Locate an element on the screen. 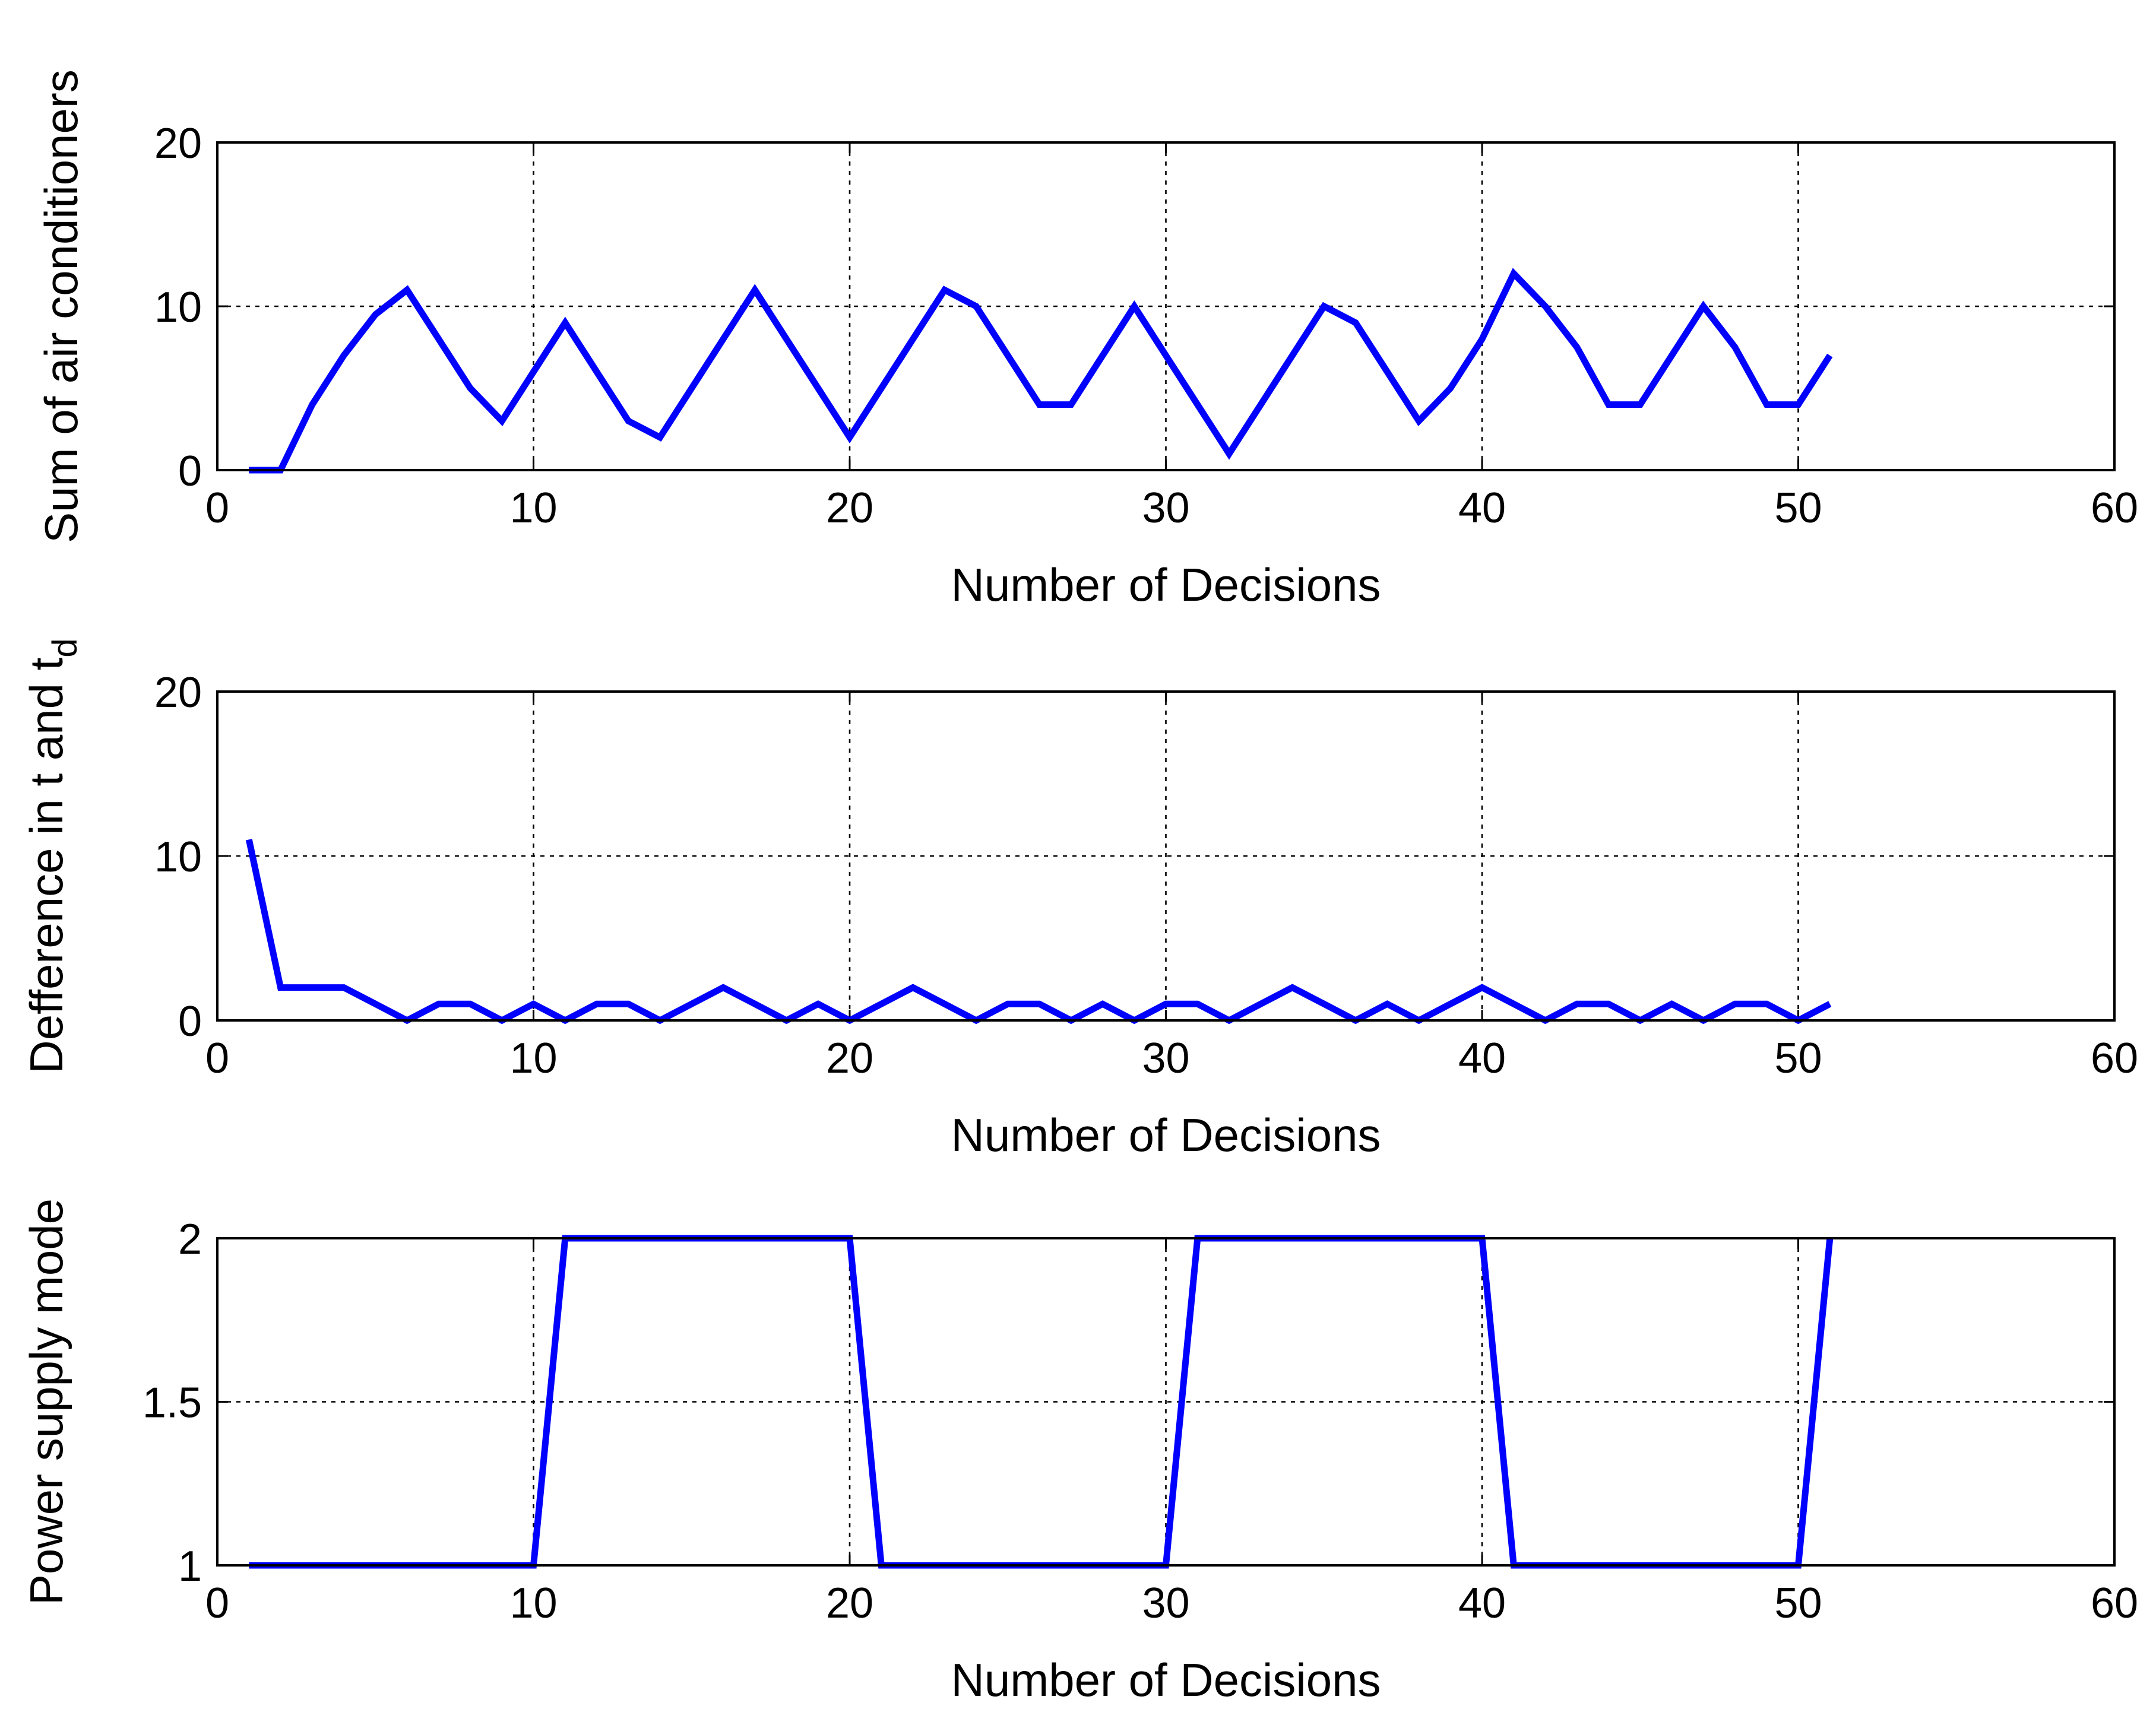 The height and width of the screenshot is (1728, 2156). y-tick-label: 1 is located at coordinates (190, 1566).